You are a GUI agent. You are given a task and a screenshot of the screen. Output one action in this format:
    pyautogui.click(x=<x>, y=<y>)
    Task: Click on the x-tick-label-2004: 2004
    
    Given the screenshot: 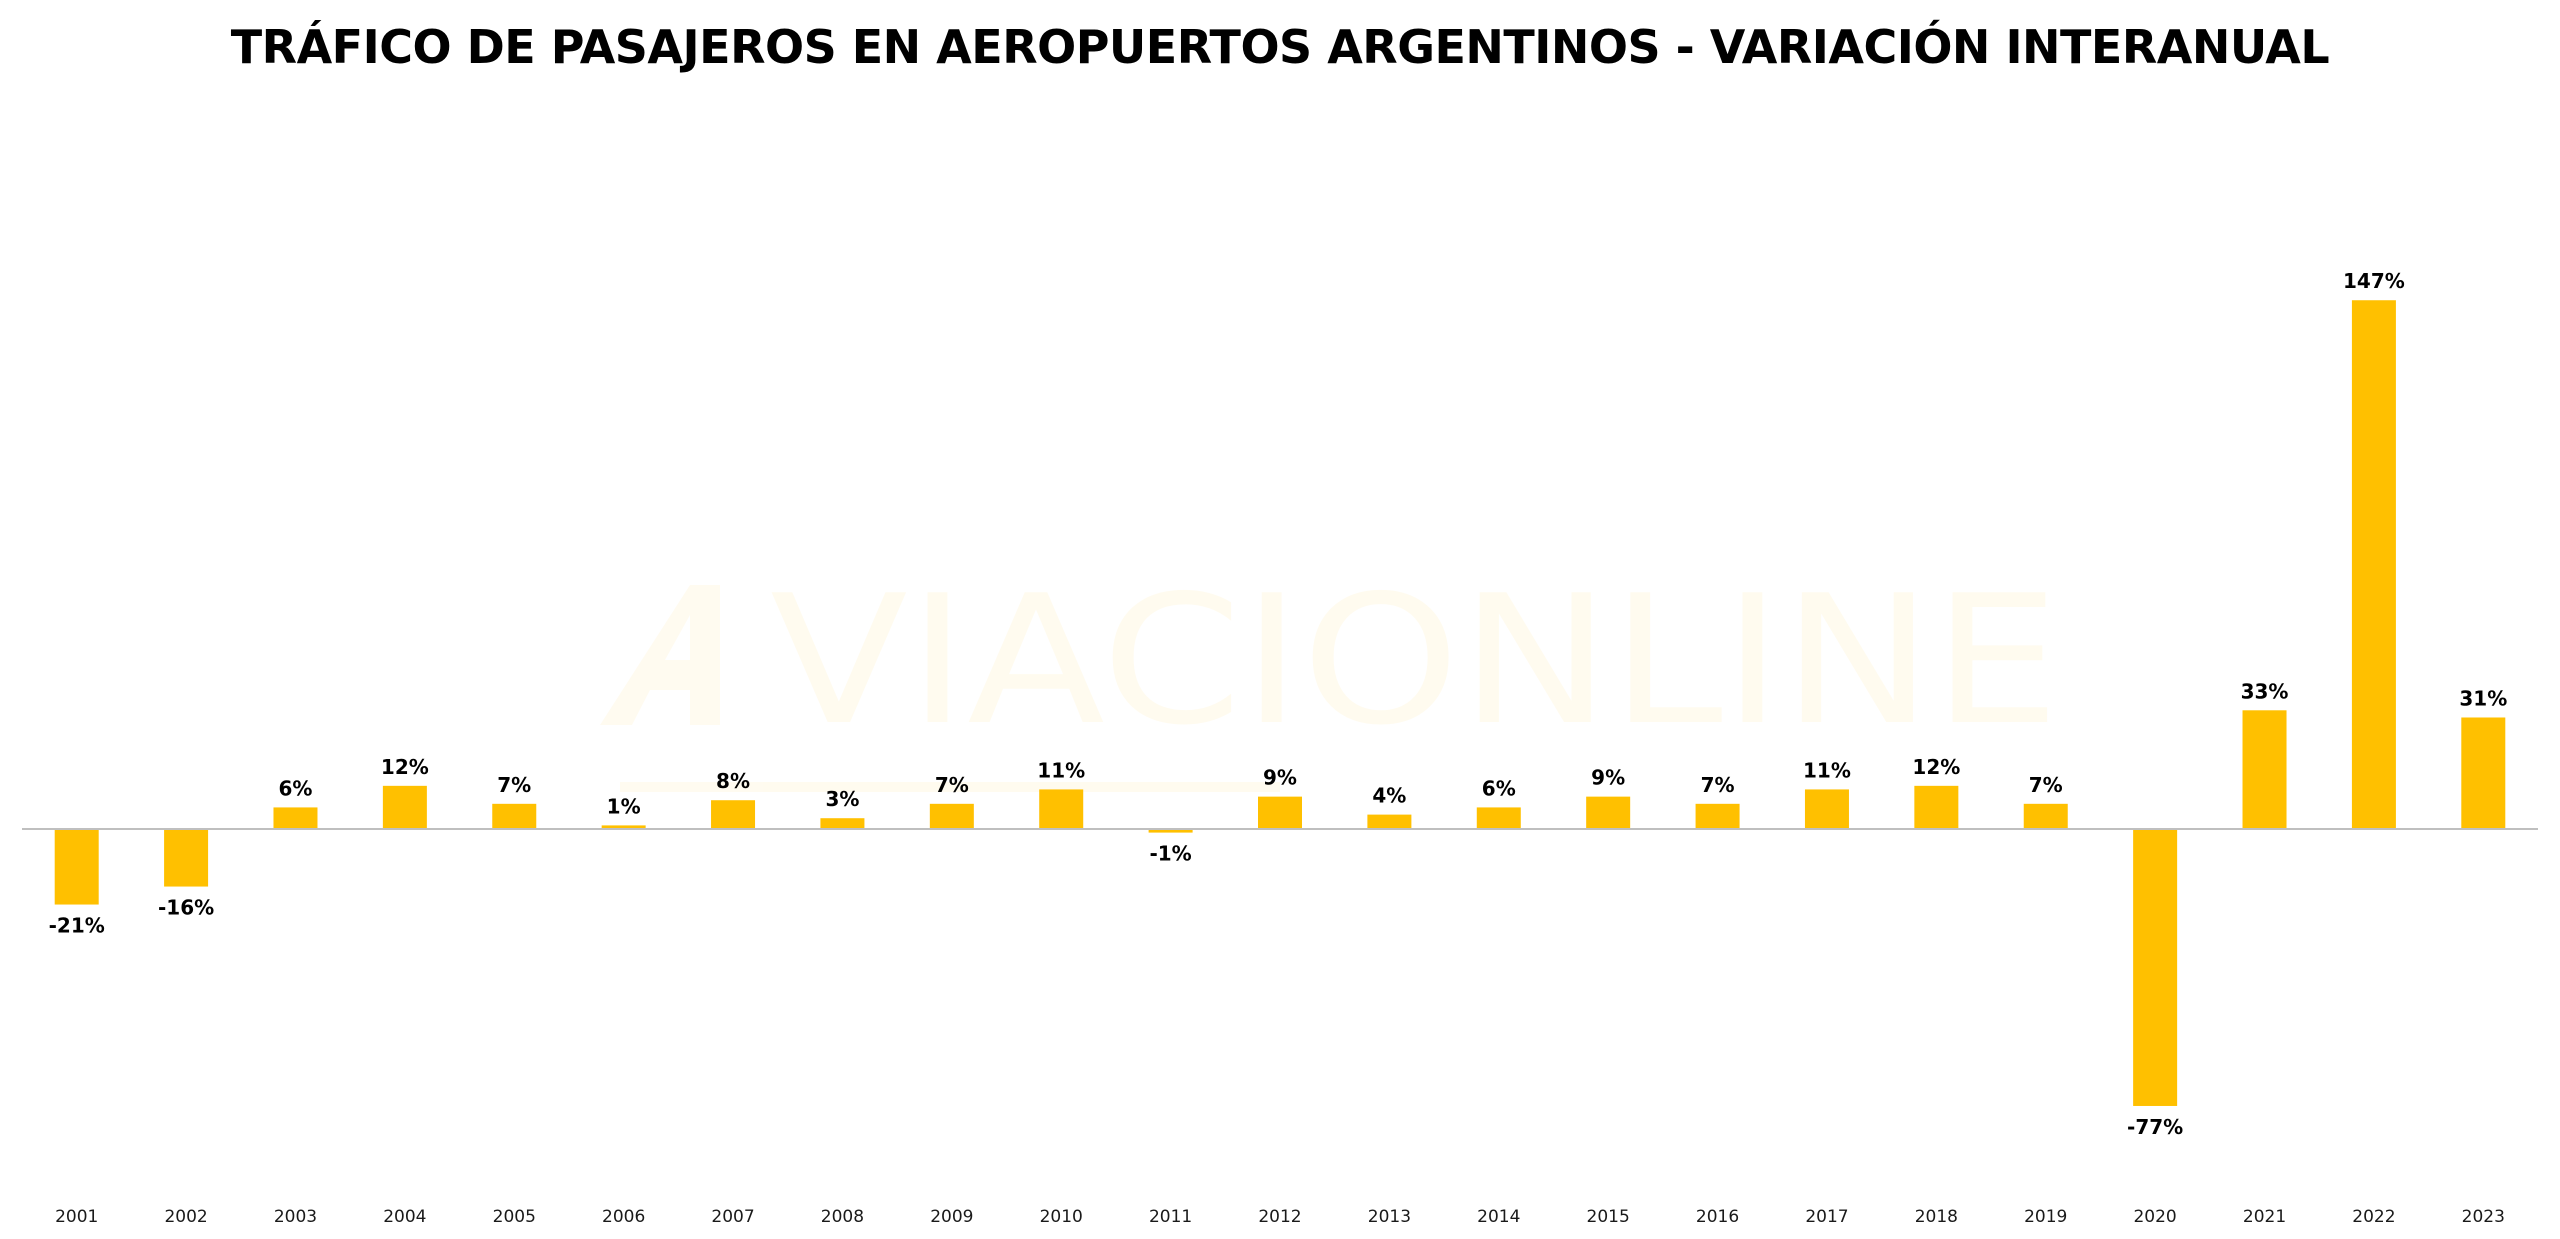 What is the action you would take?
    pyautogui.click(x=404, y=1217)
    